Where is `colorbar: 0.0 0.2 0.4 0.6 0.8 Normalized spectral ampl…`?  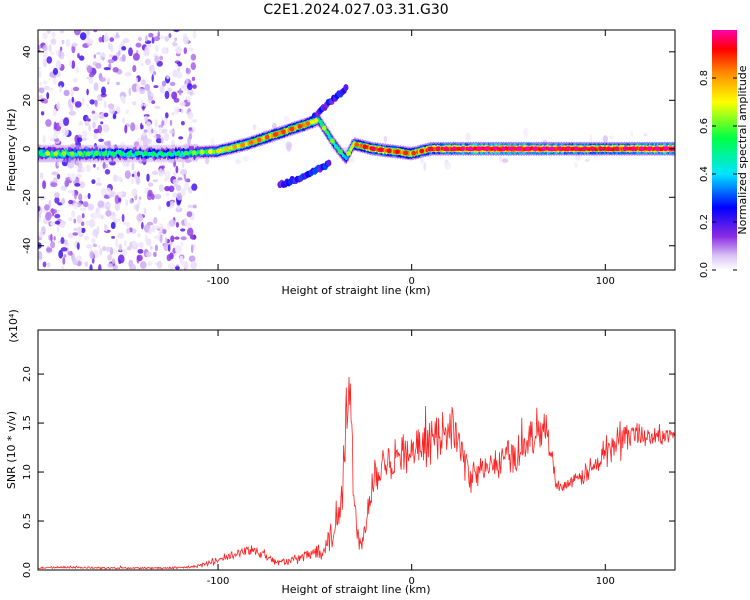
colorbar: 0.0 0.2 0.4 0.6 0.8 Normalized spectral ampl… is located at coordinates (724, 154).